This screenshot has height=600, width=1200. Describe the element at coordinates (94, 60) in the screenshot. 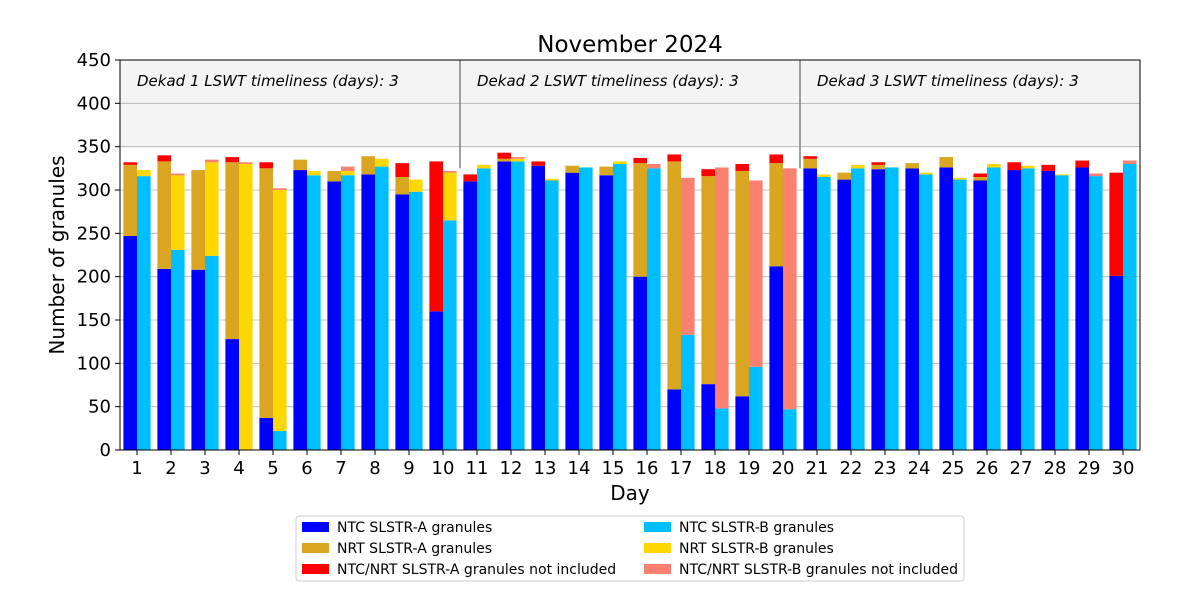

I see `y-tick-label: 450` at that location.